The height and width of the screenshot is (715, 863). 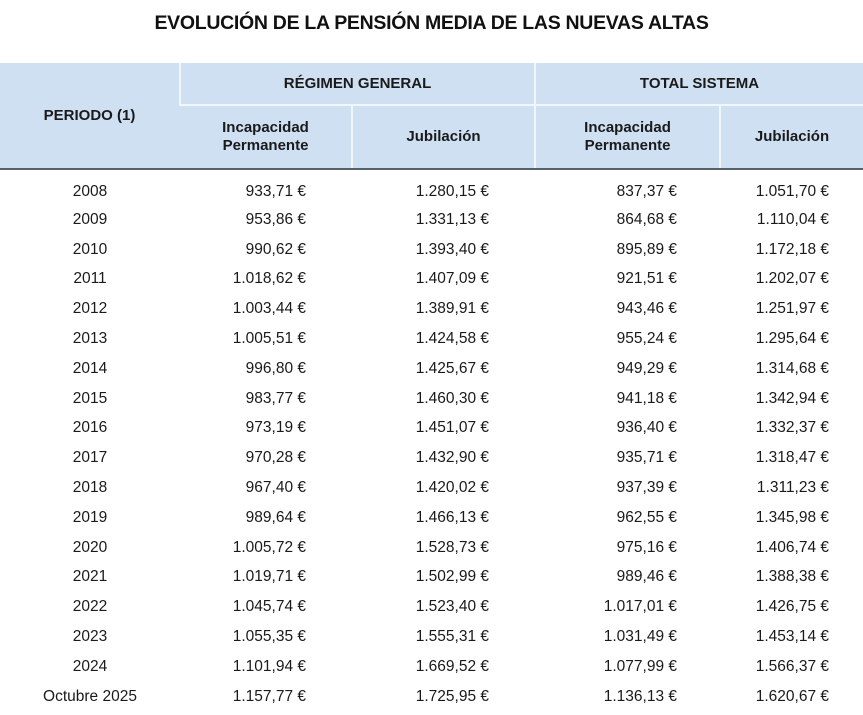 I want to click on cell-periodo: 2022, so click(x=90, y=607).